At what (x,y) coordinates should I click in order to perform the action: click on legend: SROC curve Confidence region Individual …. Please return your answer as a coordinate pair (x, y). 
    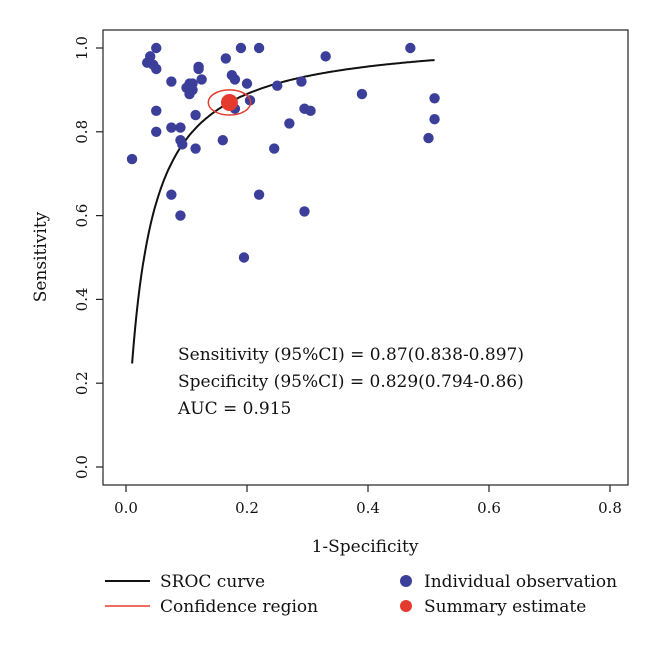
    Looking at the image, I should click on (361, 594).